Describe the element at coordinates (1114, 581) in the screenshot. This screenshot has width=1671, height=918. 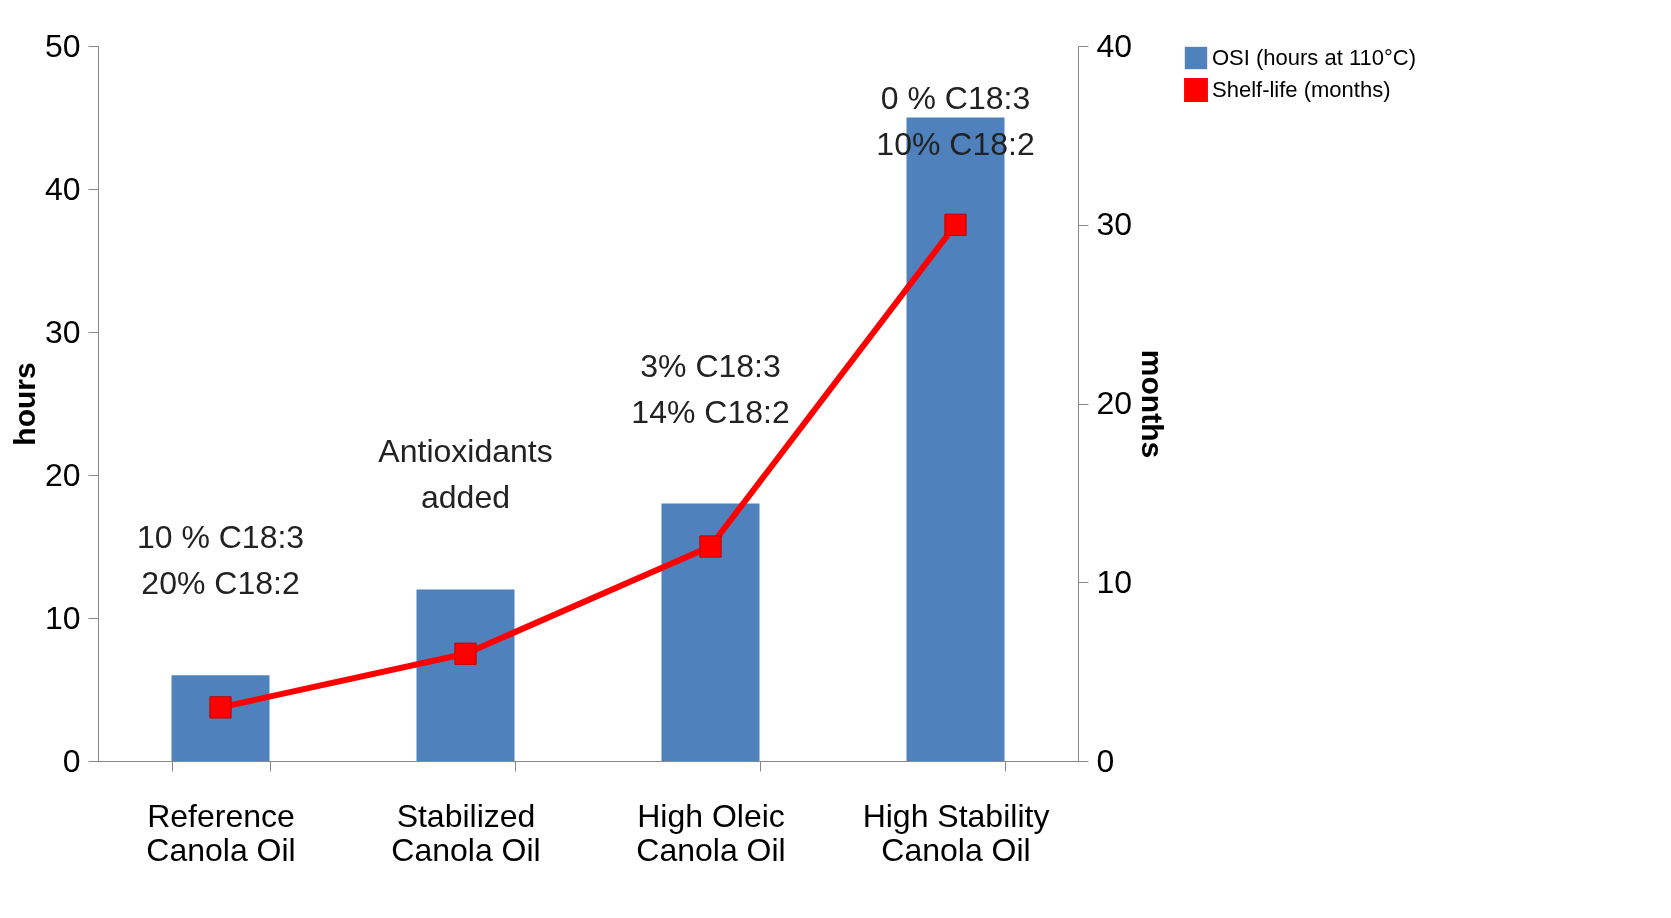
I see `y2-tick-label: 10` at that location.